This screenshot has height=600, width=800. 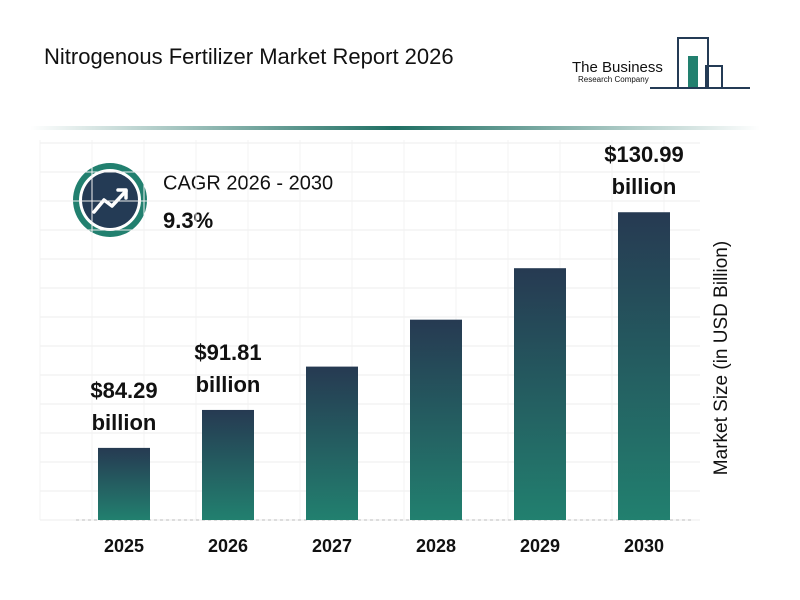 What do you see at coordinates (644, 170) in the screenshot?
I see `data-label: $130.99 billion` at bounding box center [644, 170].